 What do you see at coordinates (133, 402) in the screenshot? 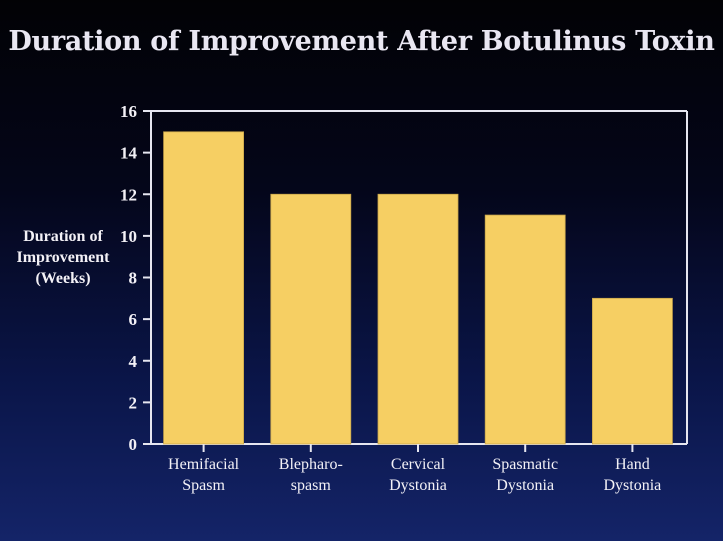
I see `y-tick-label: 2` at bounding box center [133, 402].